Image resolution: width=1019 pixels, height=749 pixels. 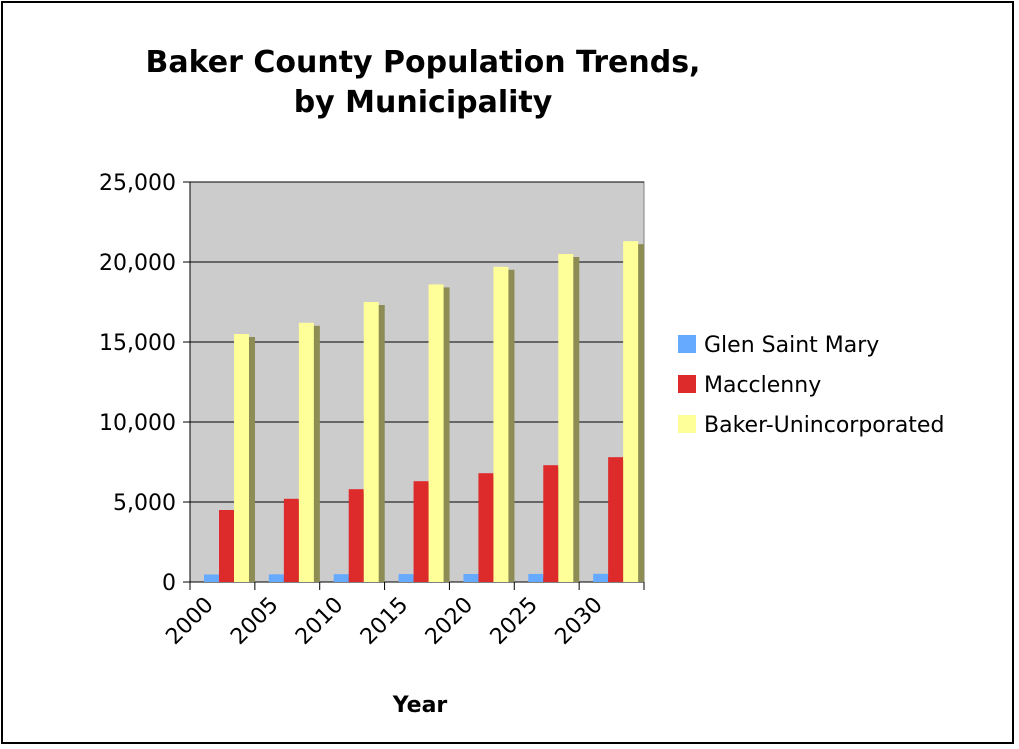 I want to click on chart-title-line-2: by Municipality, so click(x=423, y=102).